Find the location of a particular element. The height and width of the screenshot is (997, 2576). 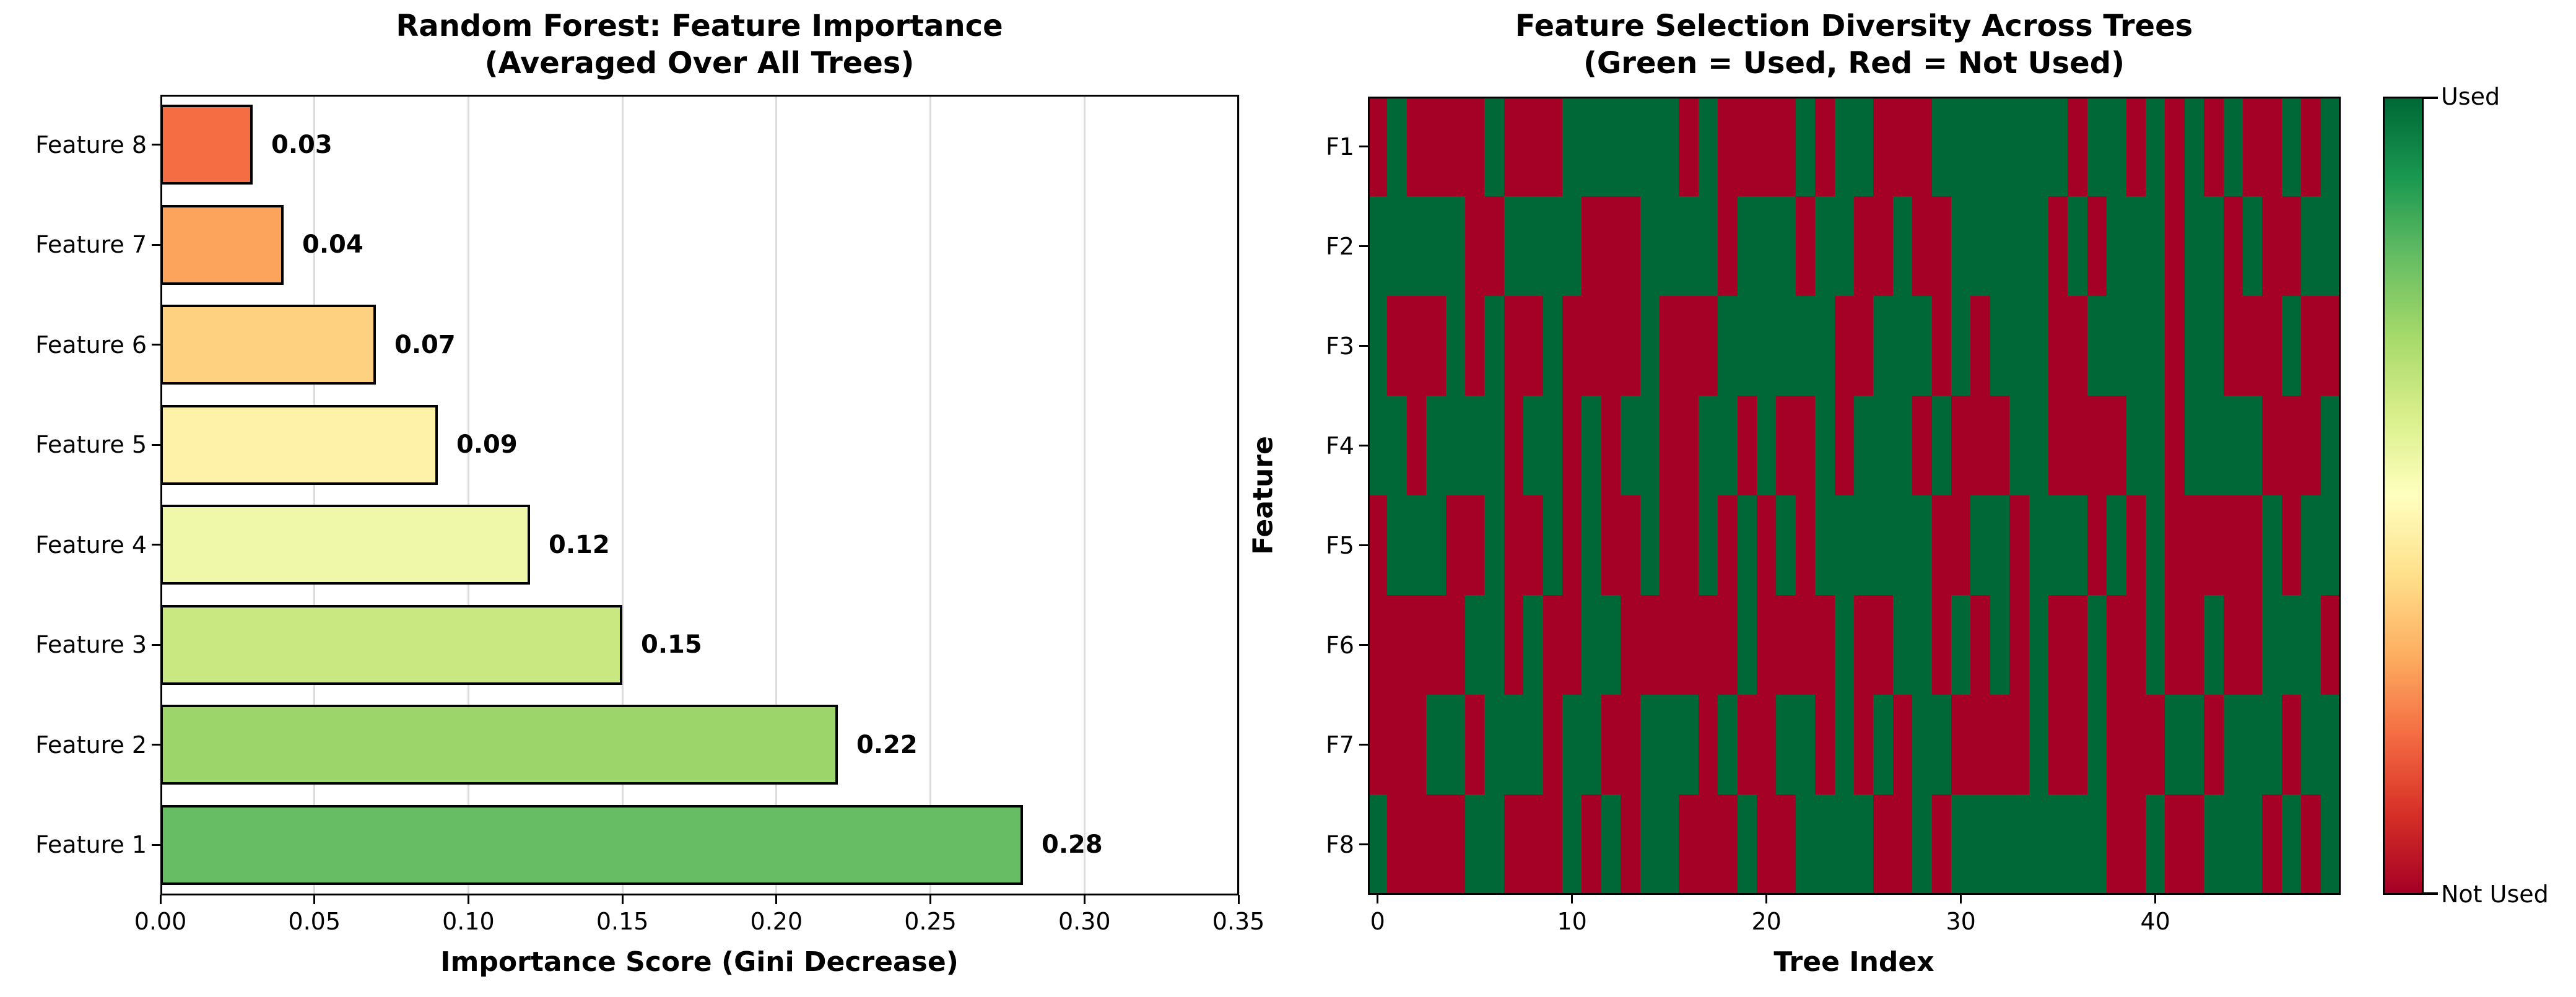

heatmap-cell-f6-t17 is located at coordinates (1708, 645).